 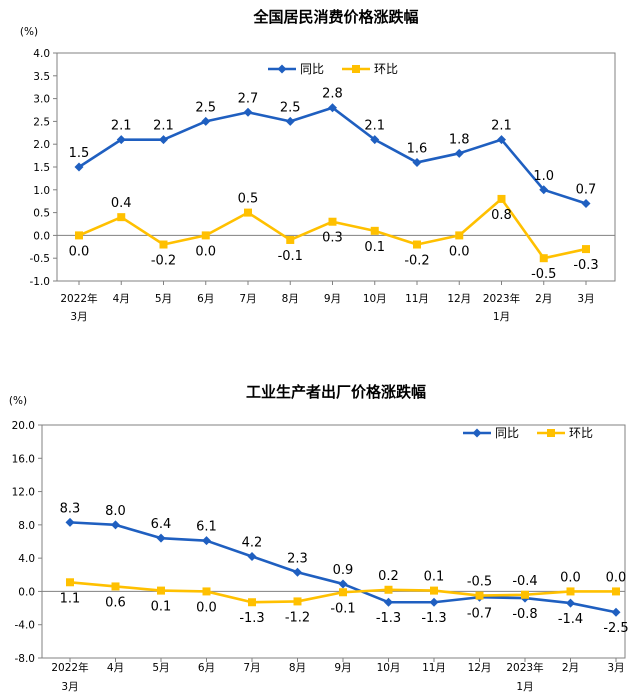 I want to click on data-label: 6.1, so click(x=206, y=527).